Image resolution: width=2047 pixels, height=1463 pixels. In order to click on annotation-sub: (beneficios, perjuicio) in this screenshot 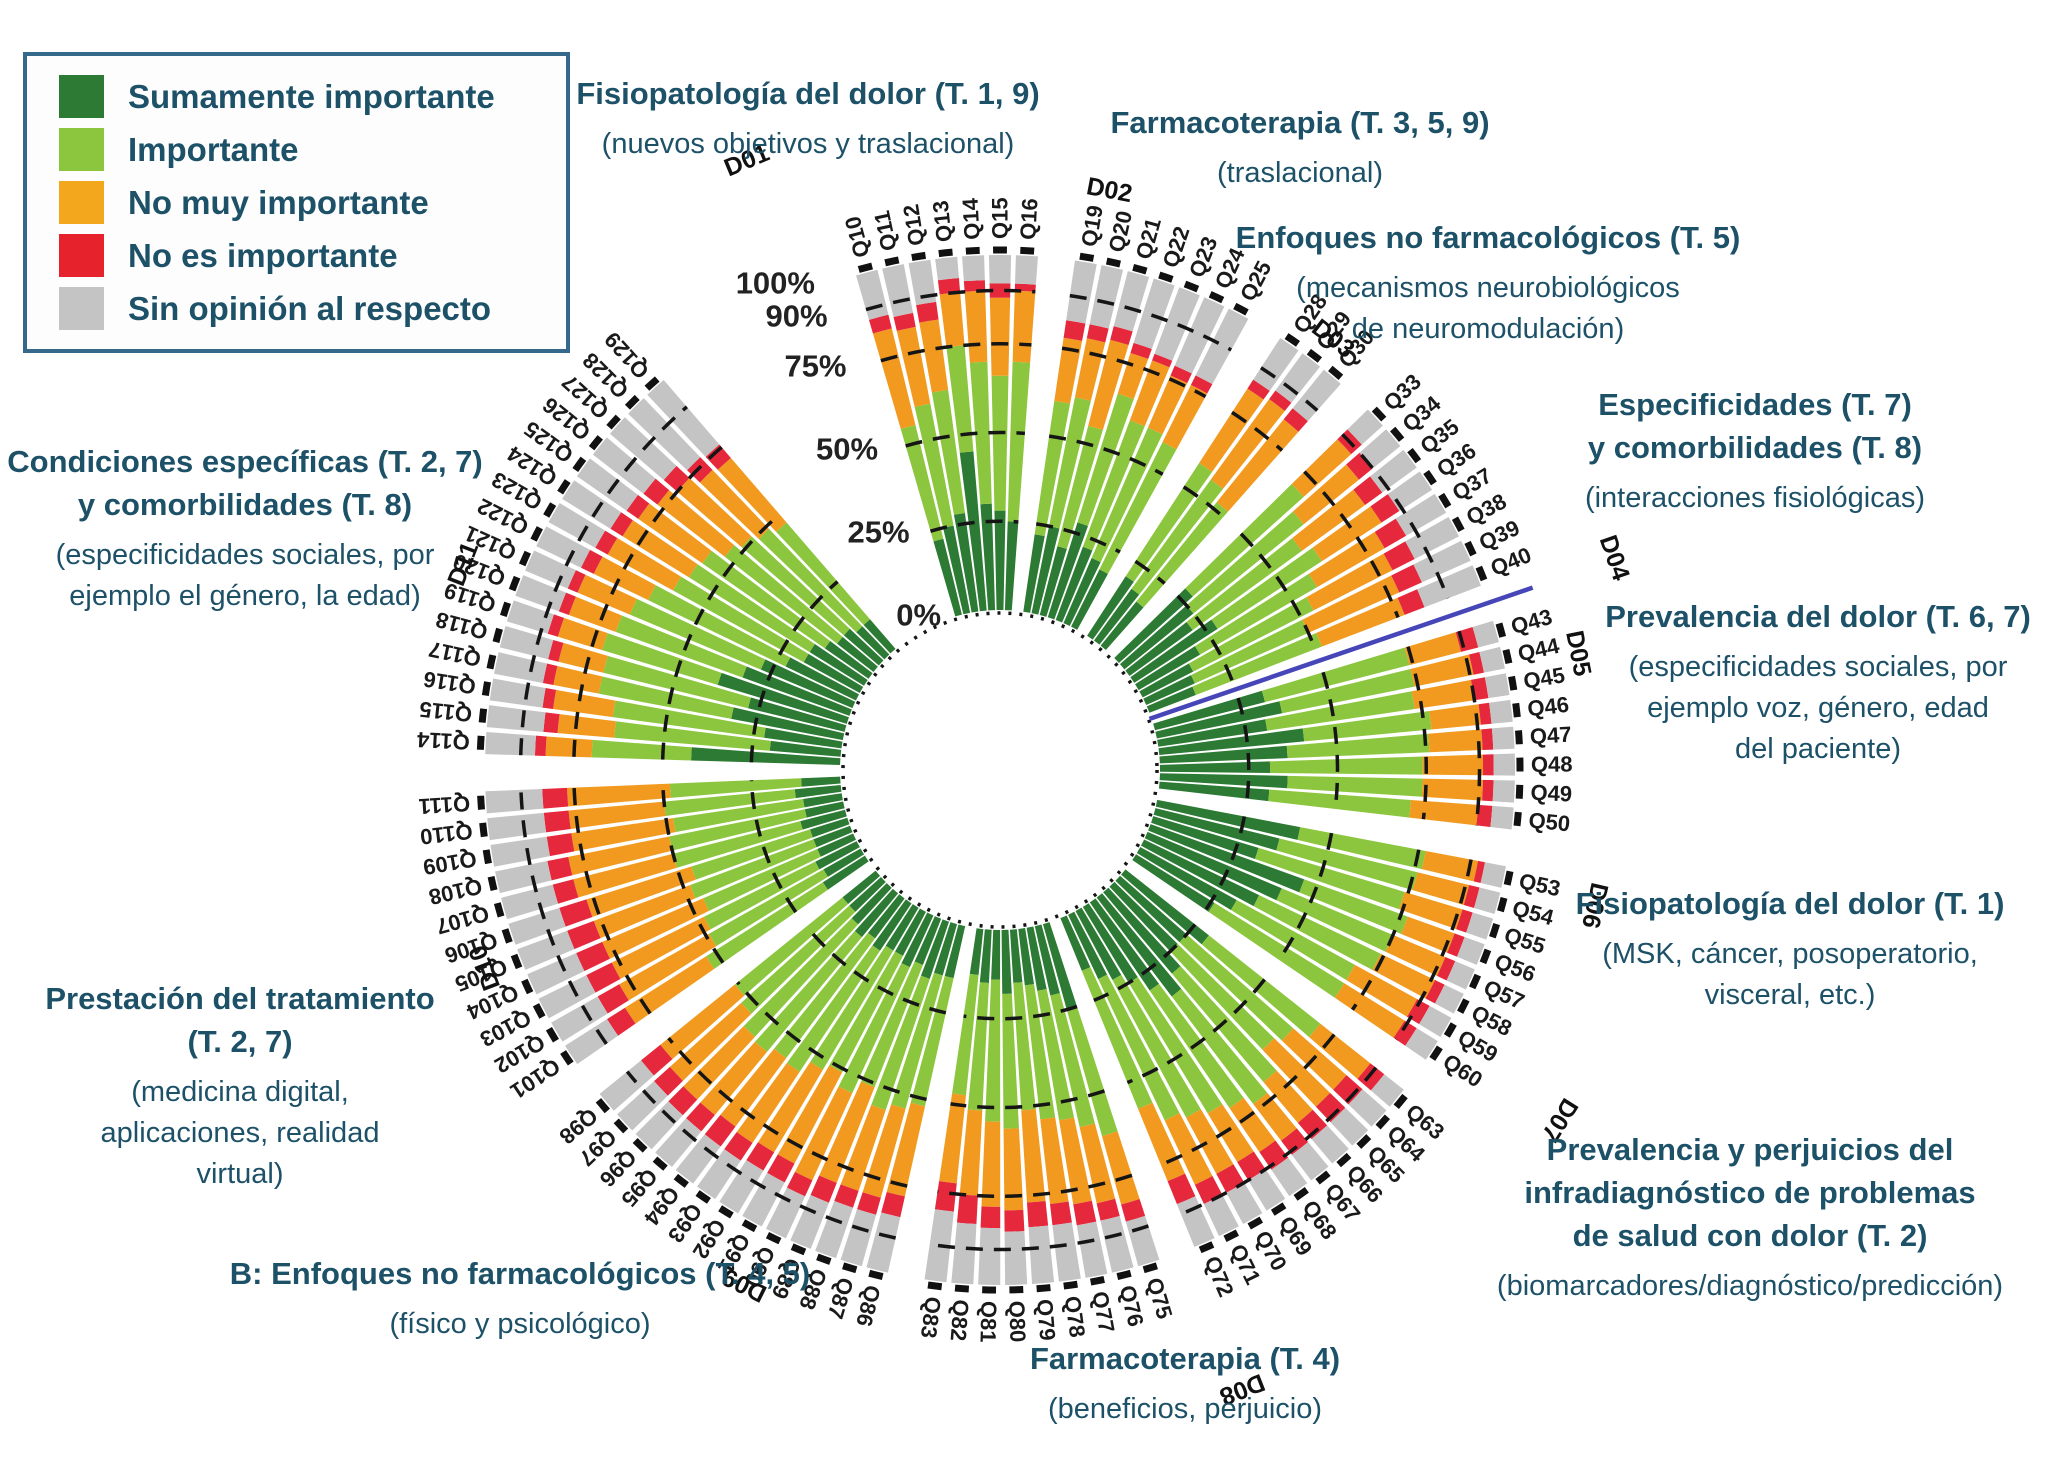, I will do `click(1185, 1409)`.